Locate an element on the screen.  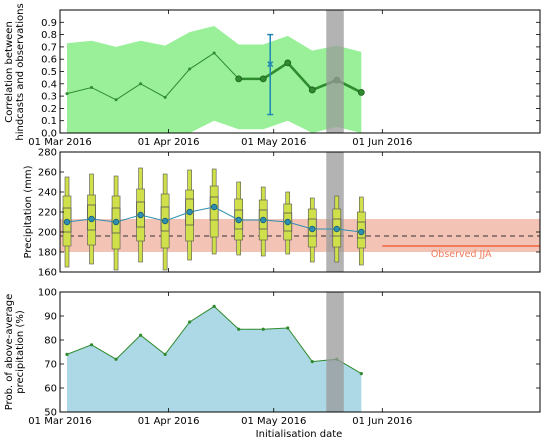
y-tick-label: 0.9 is located at coordinates (49, 23).